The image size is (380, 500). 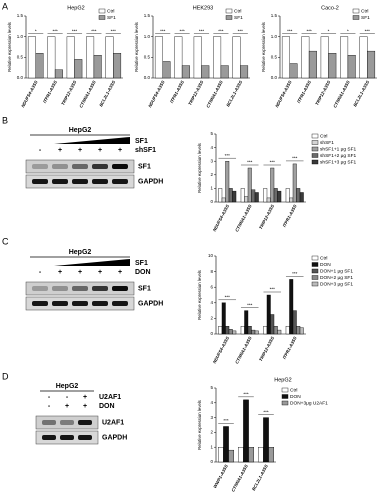 I want to click on y-tick-label: 5, so click(x=211, y=133).